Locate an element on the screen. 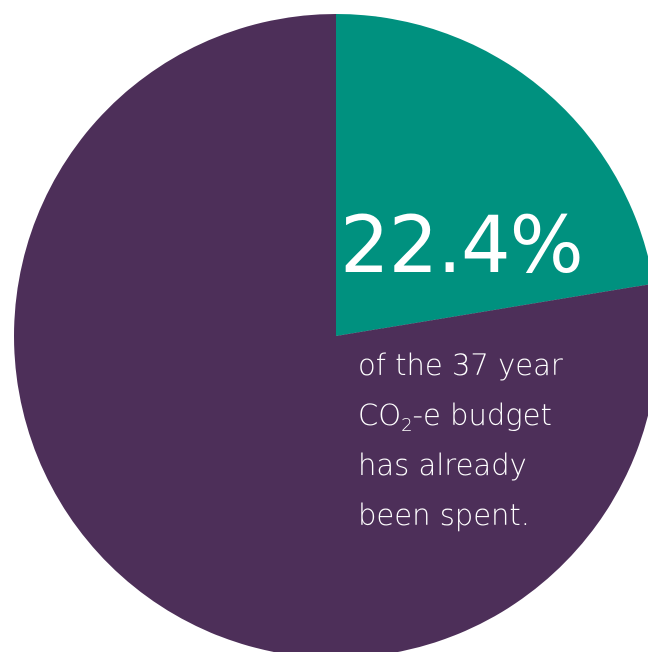 This screenshot has width=648, height=652. caption-line-1: of the 37 year is located at coordinates (460, 365).